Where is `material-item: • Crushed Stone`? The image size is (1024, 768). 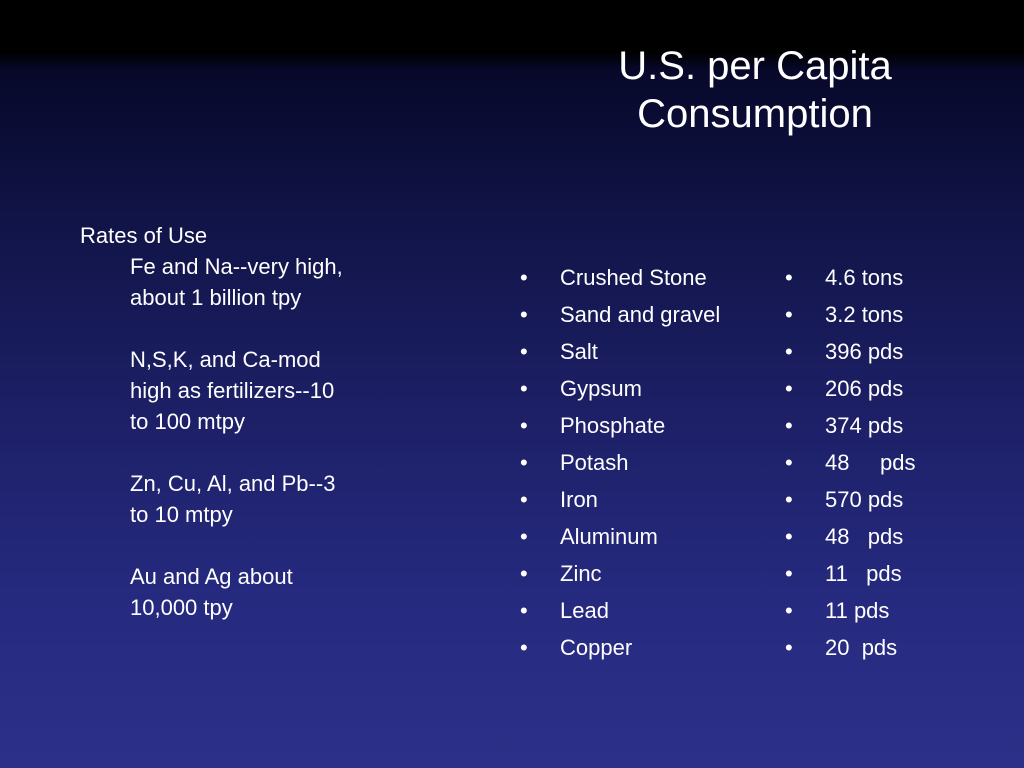
material-item: • Crushed Stone is located at coordinates (650, 277).